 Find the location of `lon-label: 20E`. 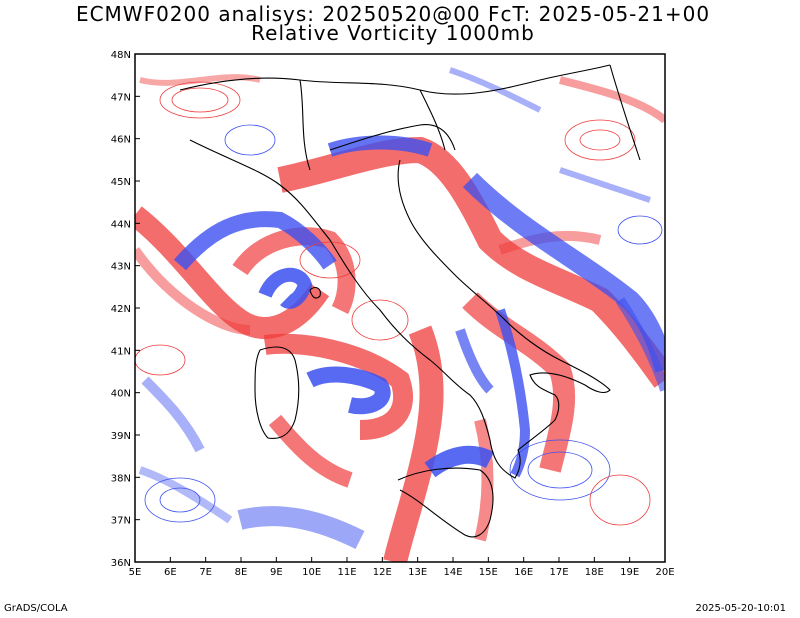

lon-label: 20E is located at coordinates (664, 572).